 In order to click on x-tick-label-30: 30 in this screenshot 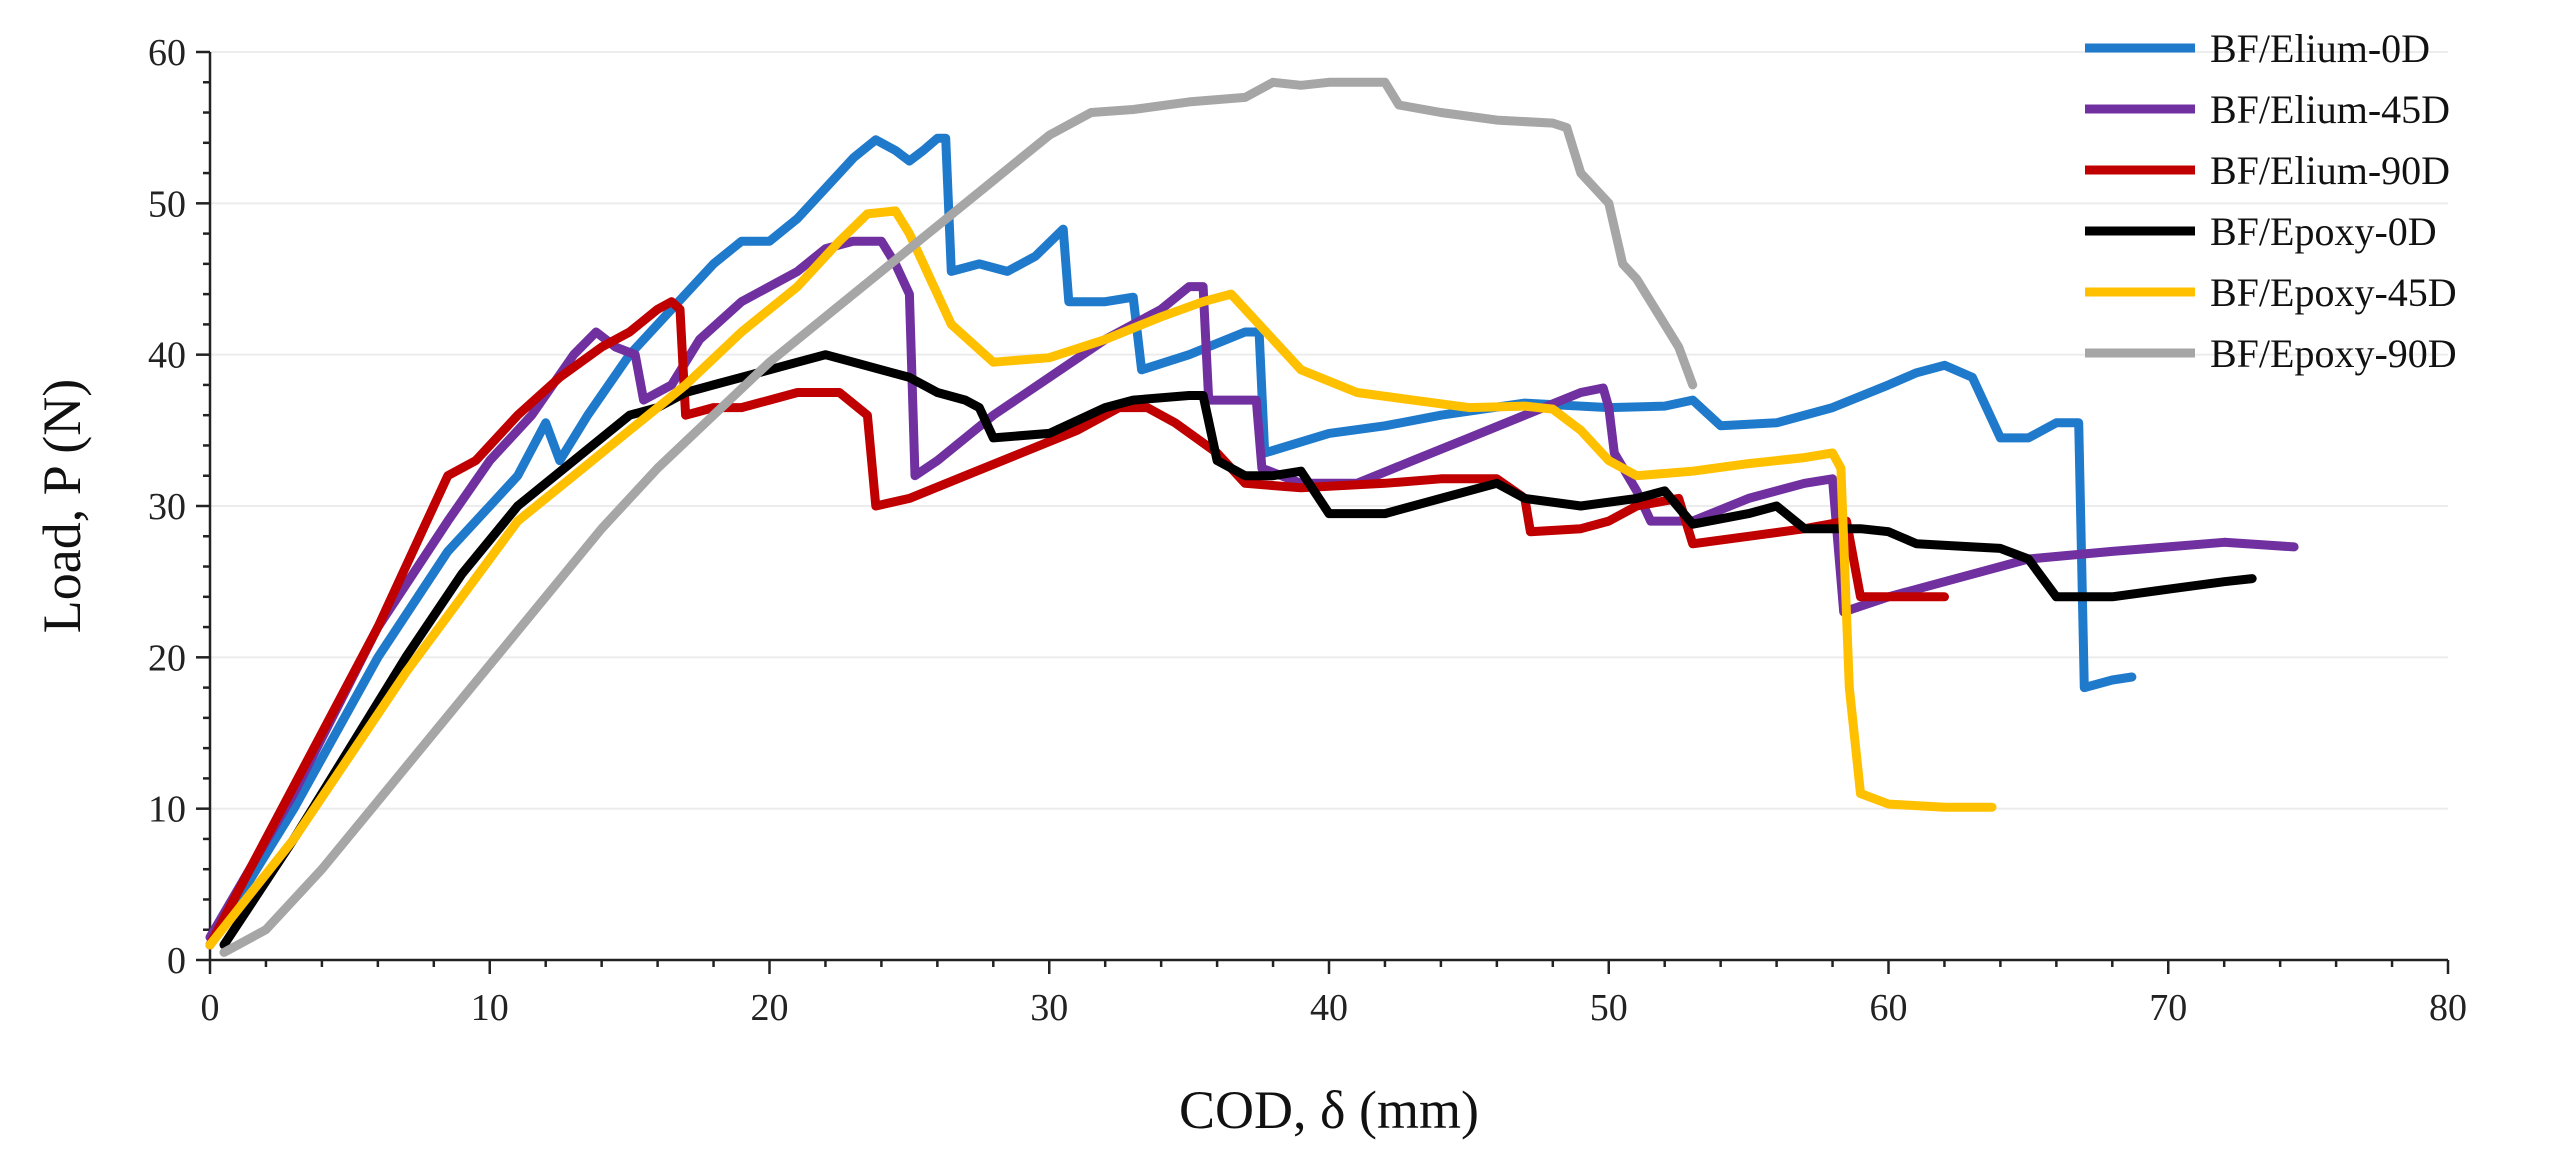, I will do `click(1049, 1008)`.